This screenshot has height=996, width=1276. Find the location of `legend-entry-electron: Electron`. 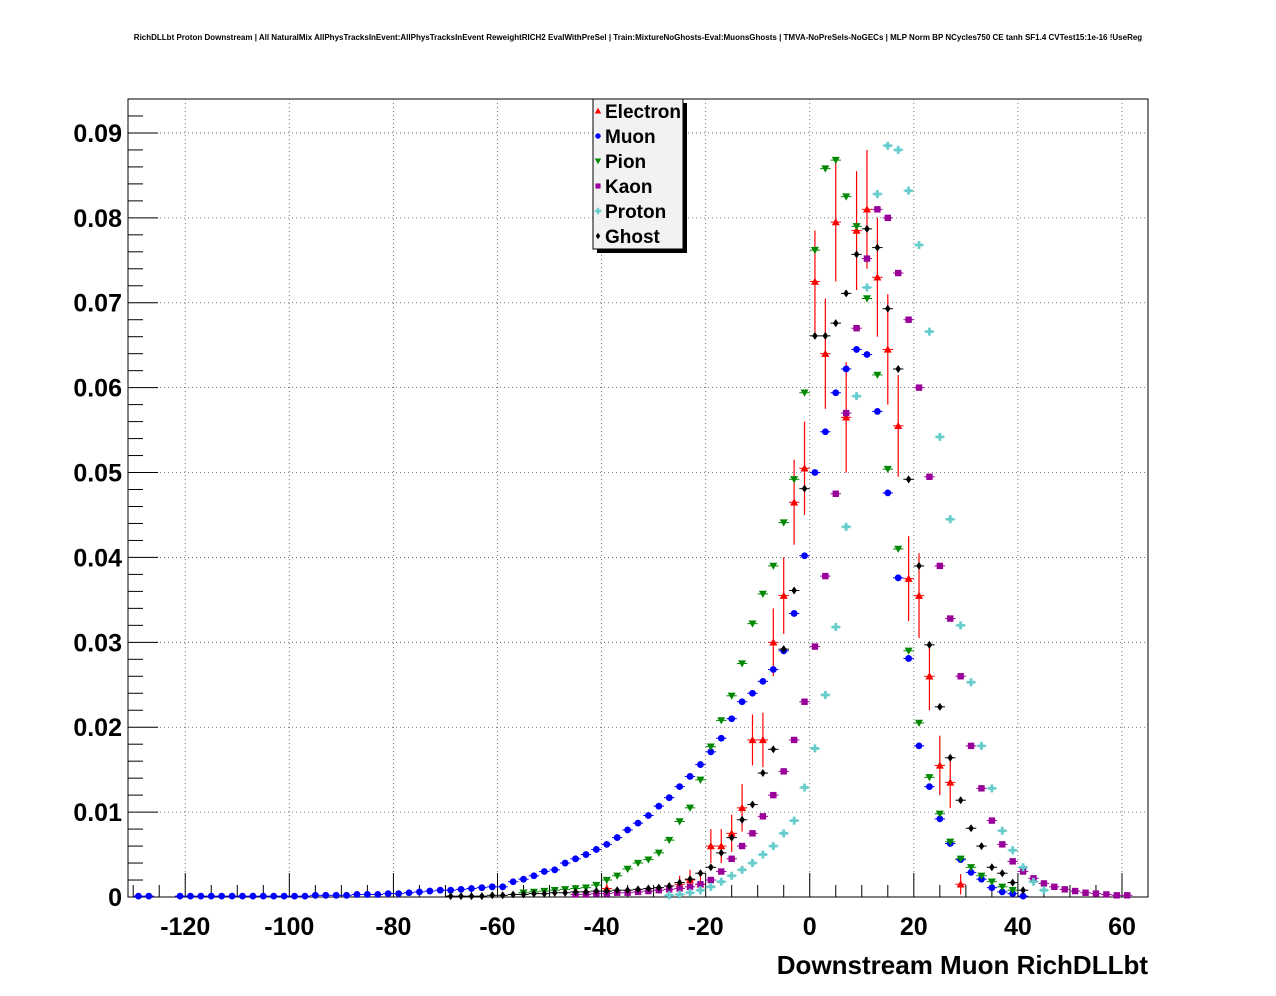

legend-entry-electron: Electron is located at coordinates (637, 112).